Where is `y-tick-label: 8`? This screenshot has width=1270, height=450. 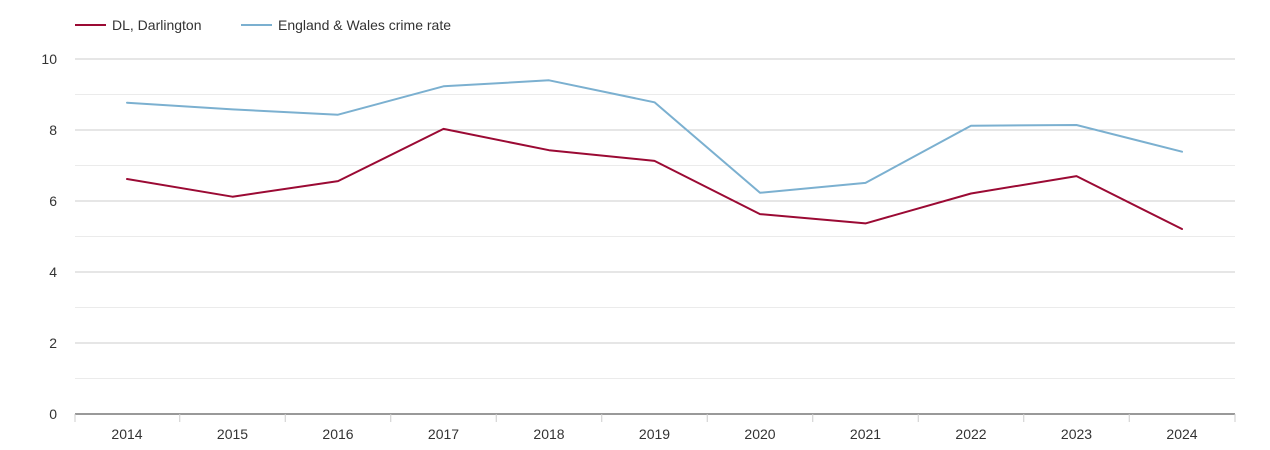
y-tick-label: 8 is located at coordinates (53, 130).